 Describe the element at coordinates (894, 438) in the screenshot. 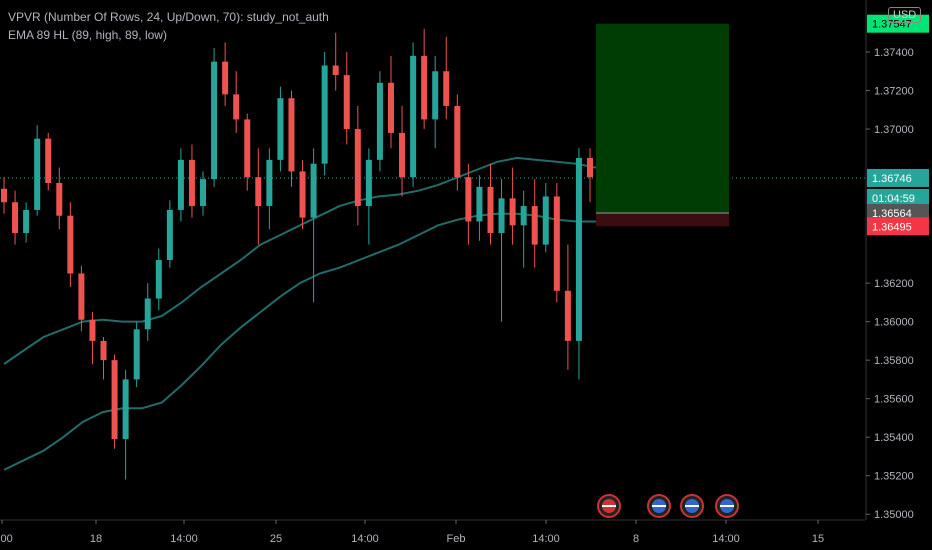

I see `price-tick-label: 1.35400` at that location.